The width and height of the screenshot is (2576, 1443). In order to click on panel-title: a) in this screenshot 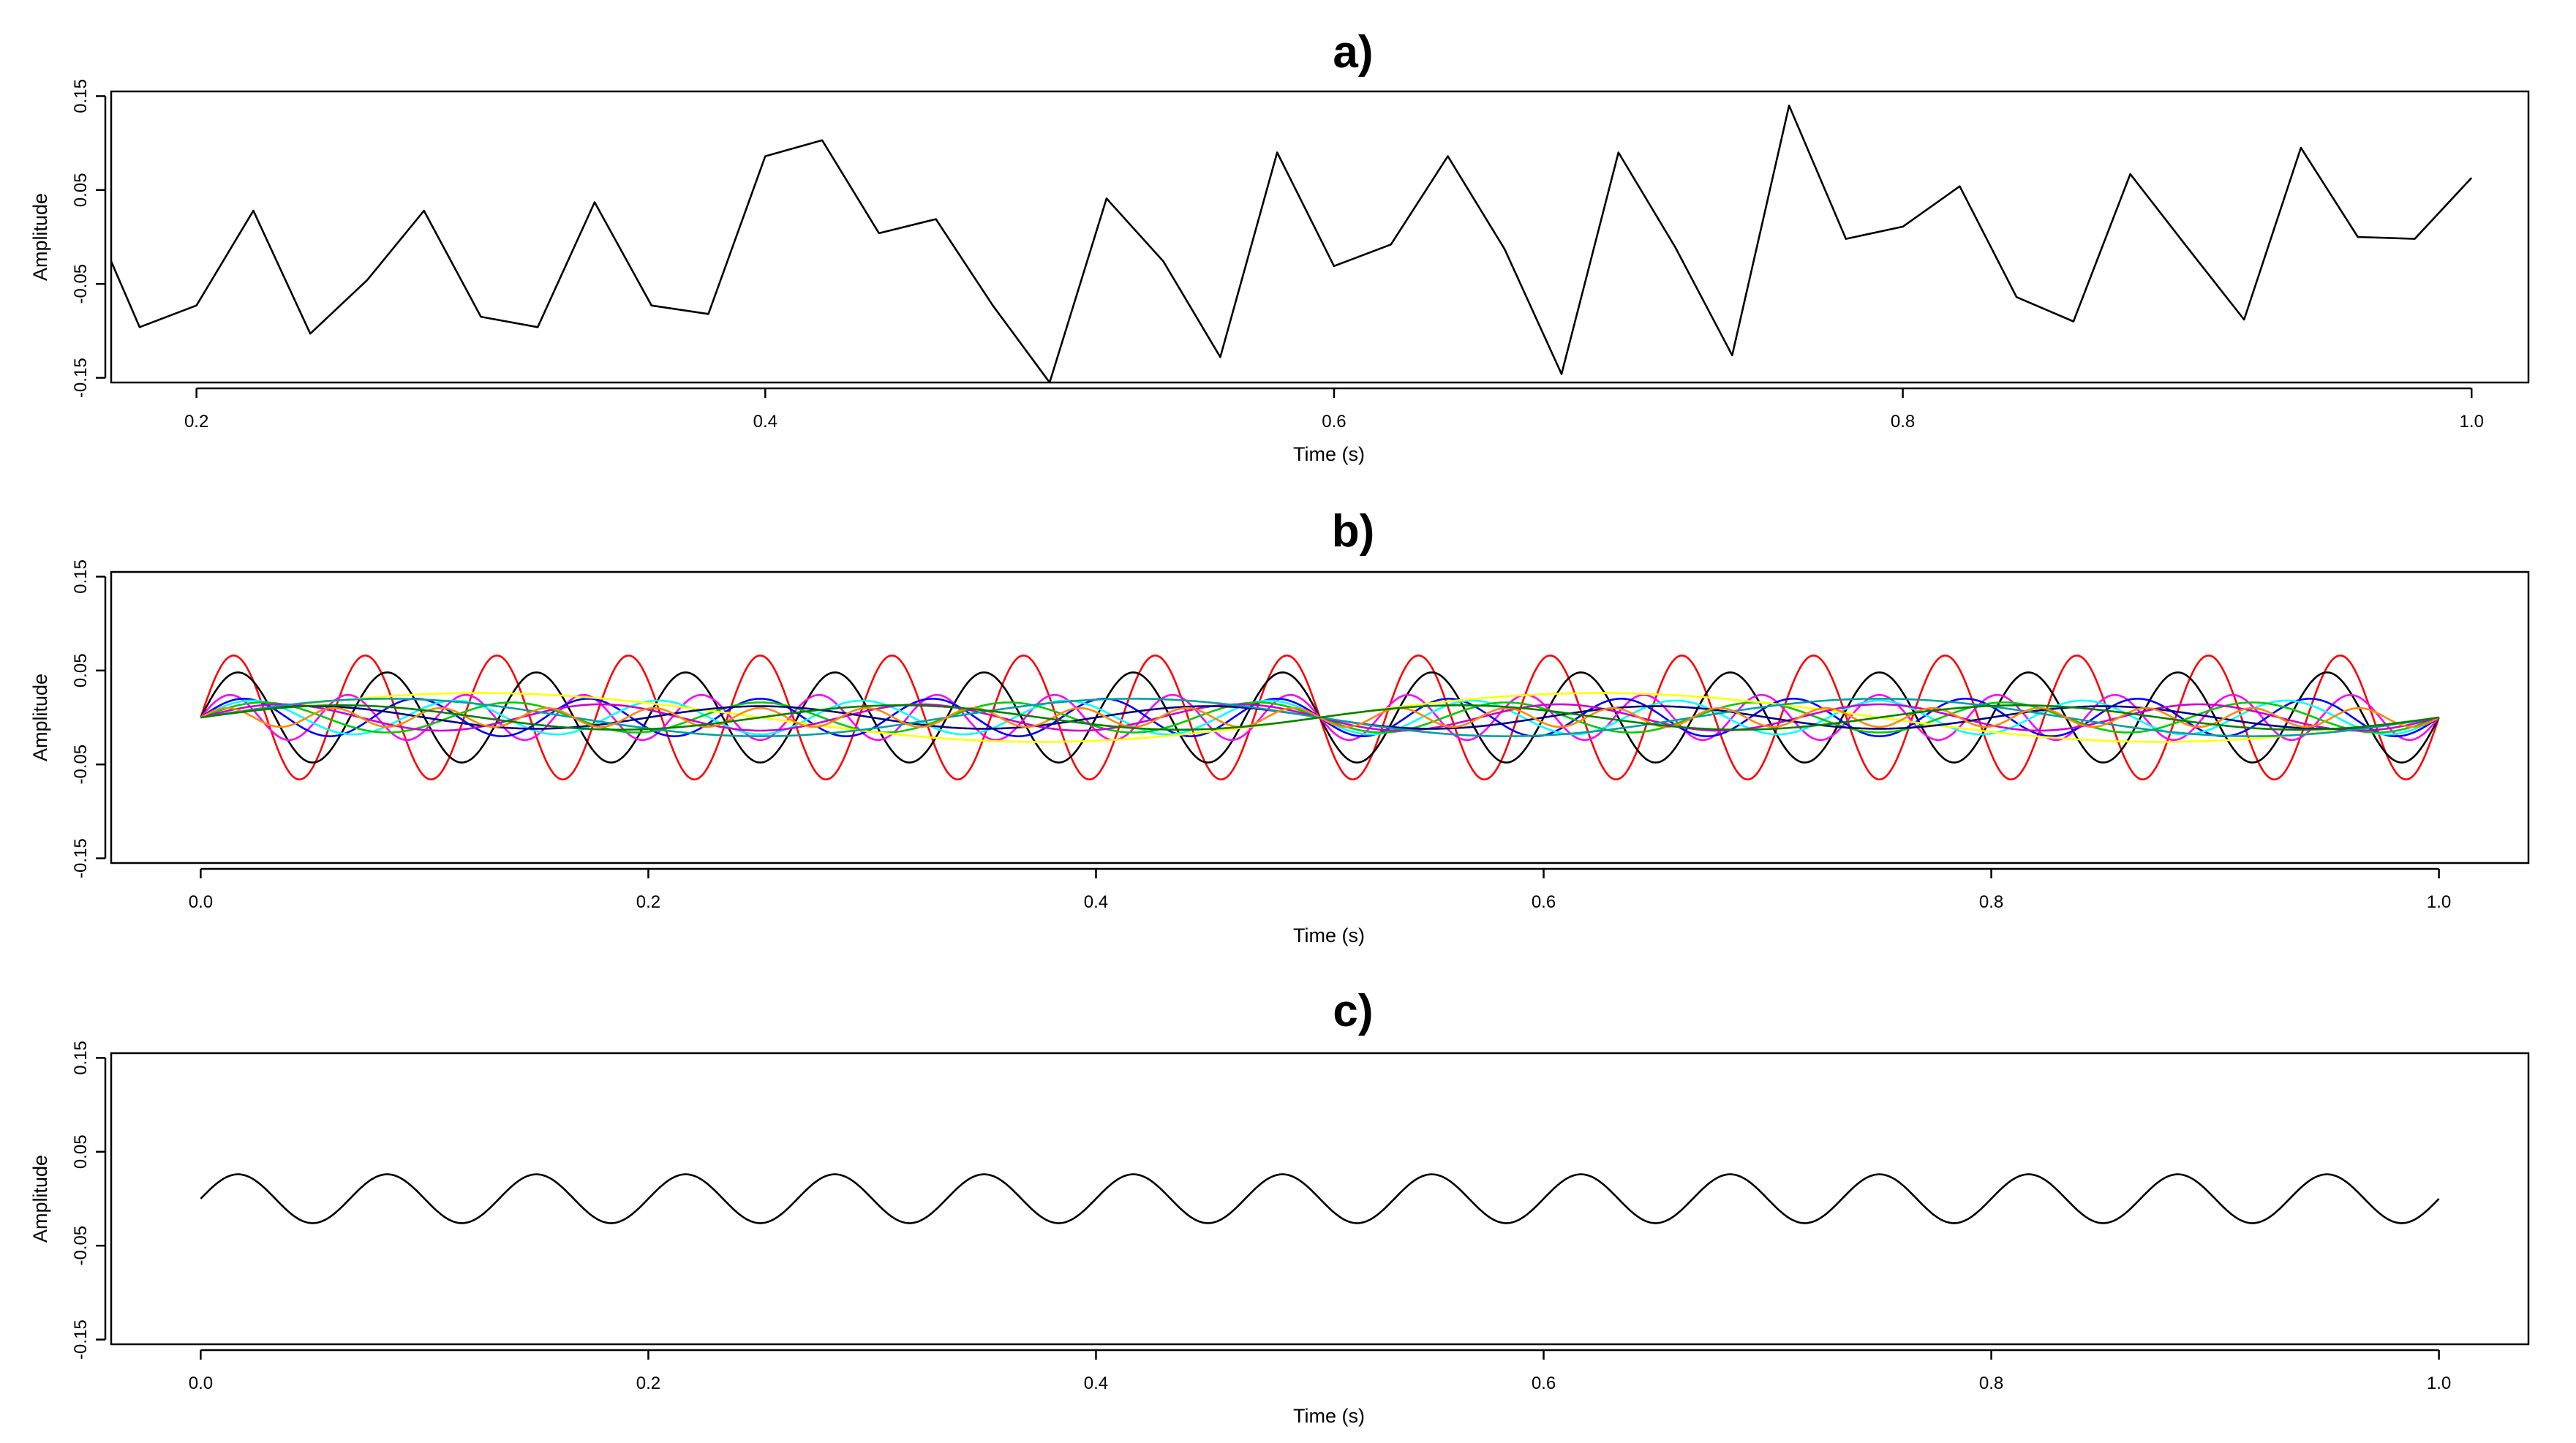, I will do `click(1353, 53)`.